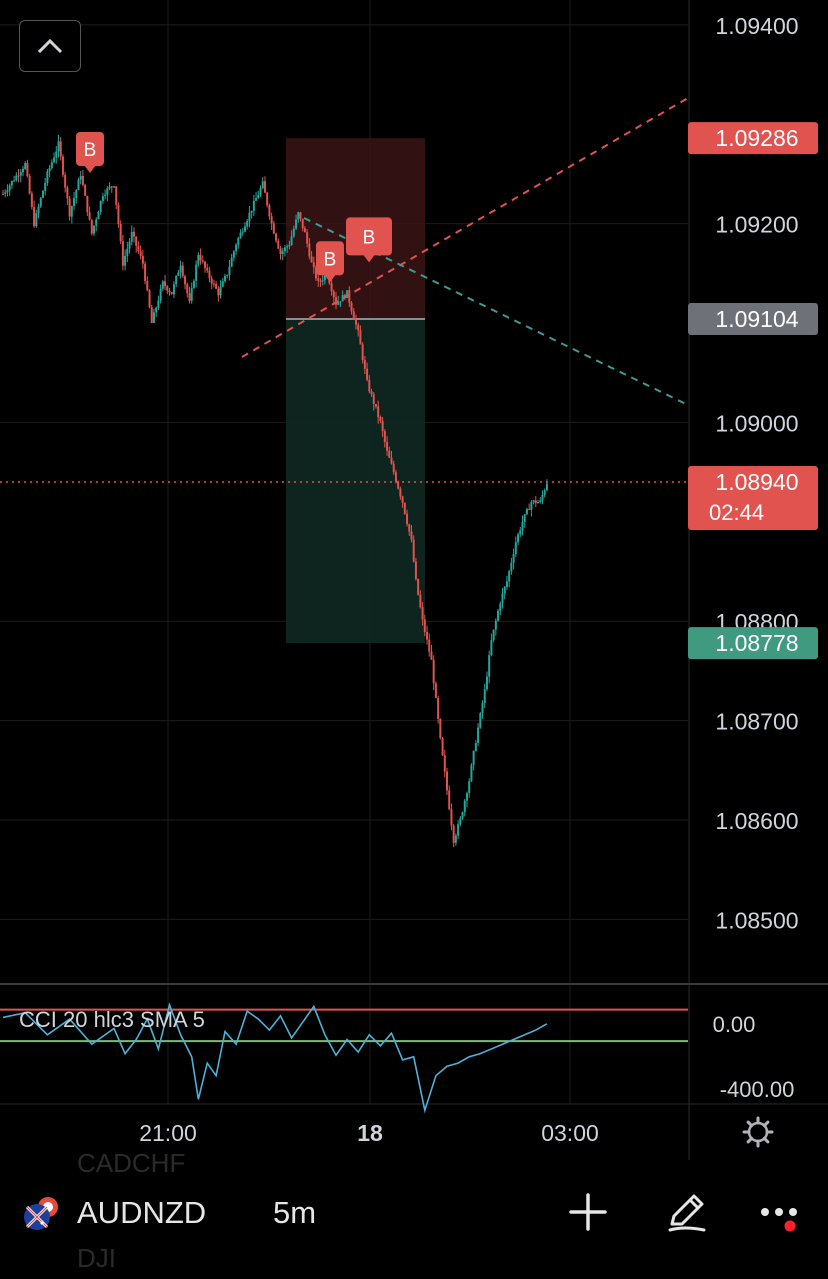  What do you see at coordinates (758, 1132) in the screenshot?
I see `settings-gear-icon` at bounding box center [758, 1132].